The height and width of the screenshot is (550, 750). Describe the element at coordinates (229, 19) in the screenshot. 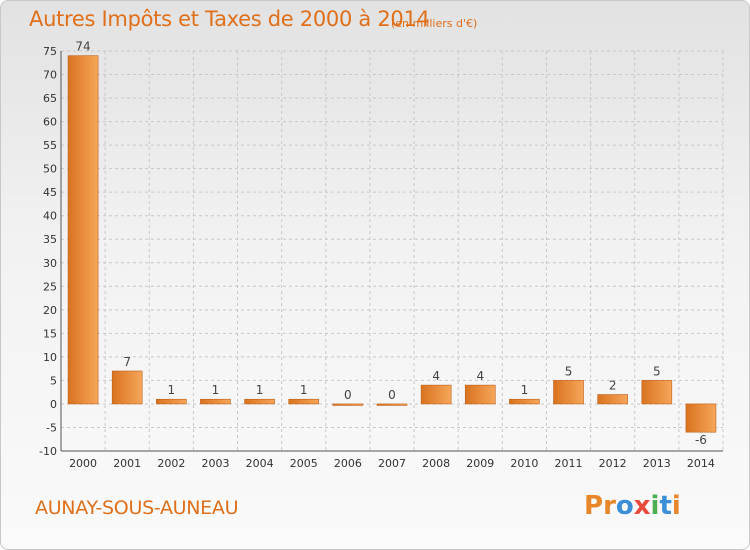

I see `chart-title: Autres Impôts et Taxes de 2000 à 2014` at that location.